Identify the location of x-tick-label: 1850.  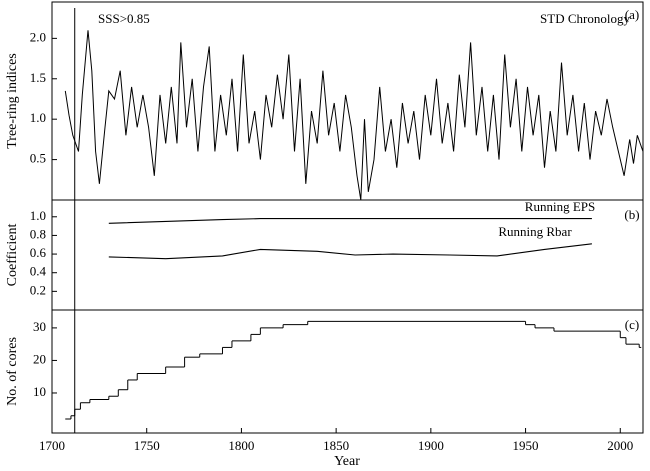
(336, 445).